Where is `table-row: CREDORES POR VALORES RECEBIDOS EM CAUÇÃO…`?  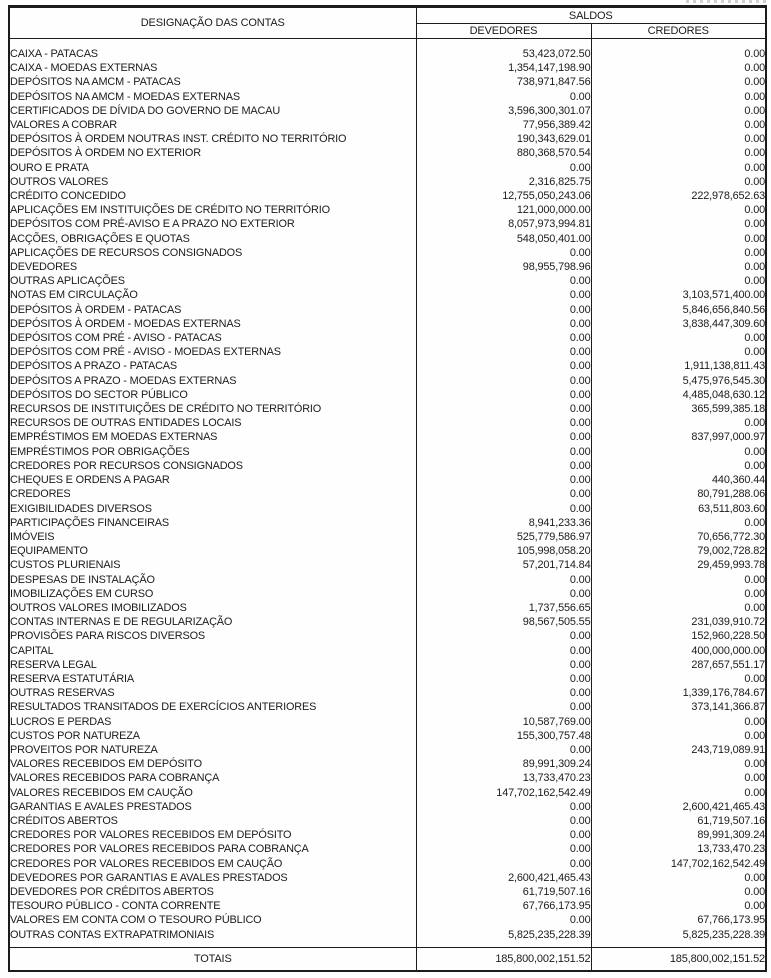
table-row: CREDORES POR VALORES RECEBIDOS EM CAUÇÃO… is located at coordinates (388, 863).